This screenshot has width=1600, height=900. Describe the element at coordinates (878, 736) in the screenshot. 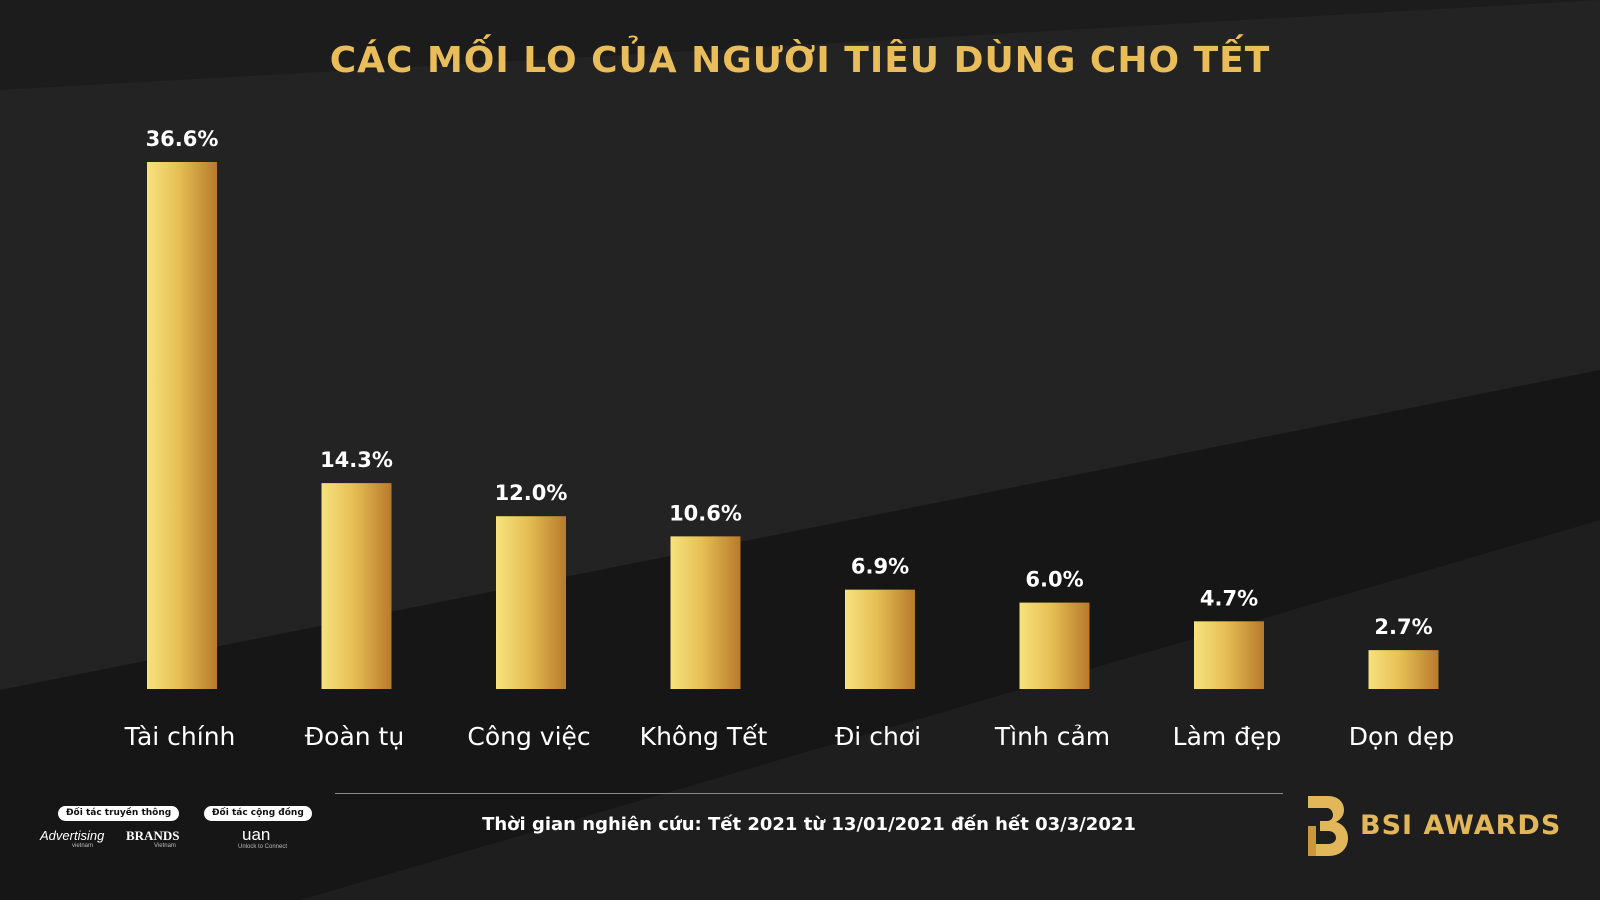

I see `category-label-5: Đi chơi` at that location.